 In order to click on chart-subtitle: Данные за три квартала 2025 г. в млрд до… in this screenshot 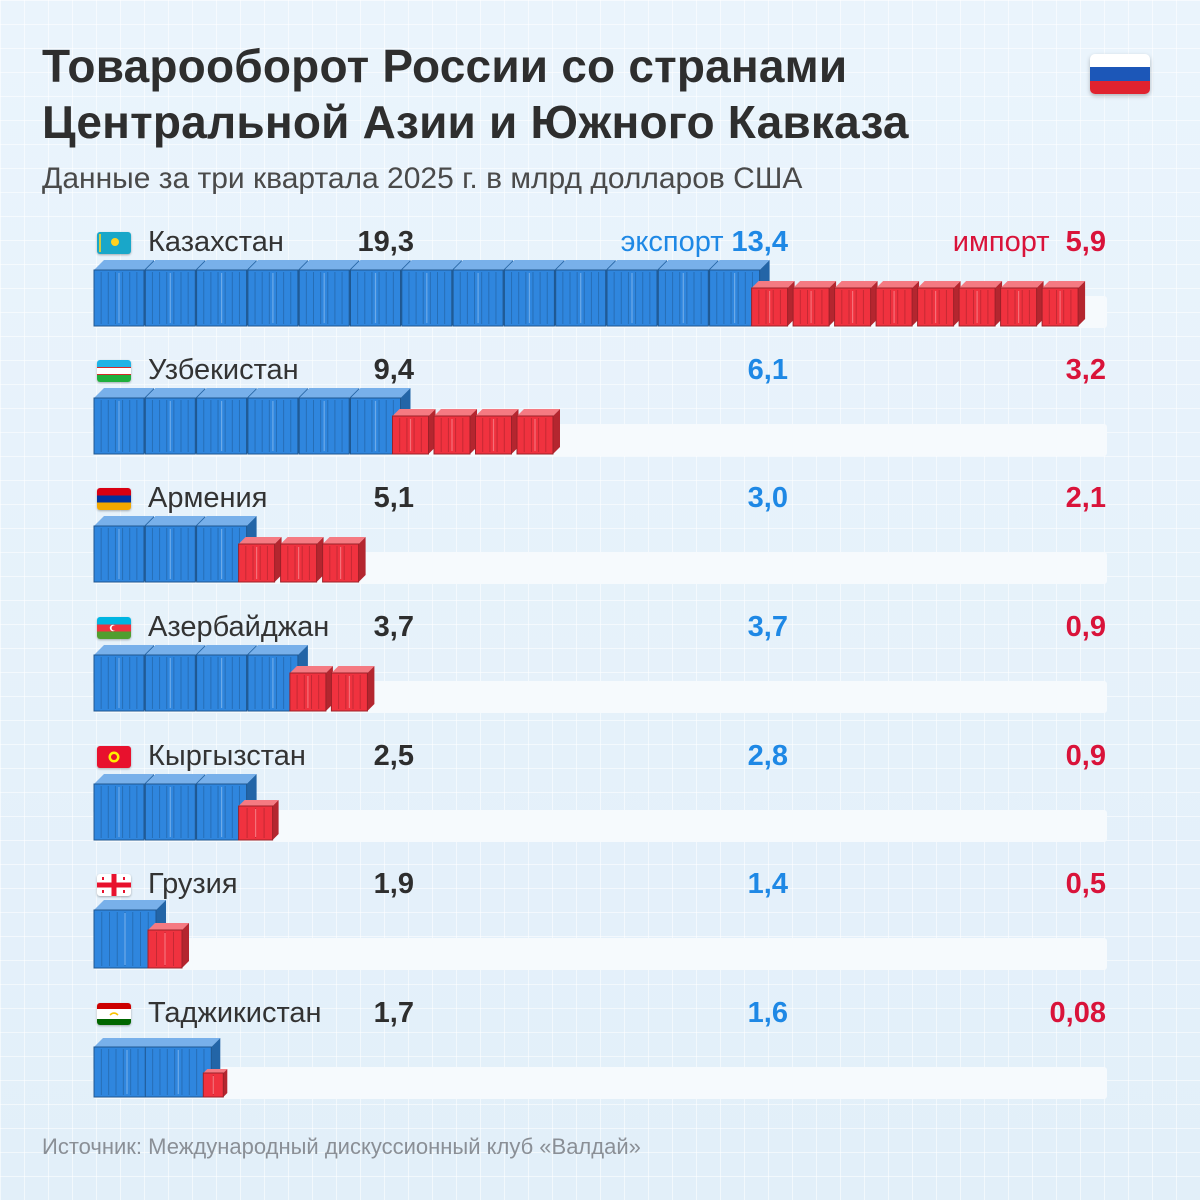, I will do `click(422, 178)`.